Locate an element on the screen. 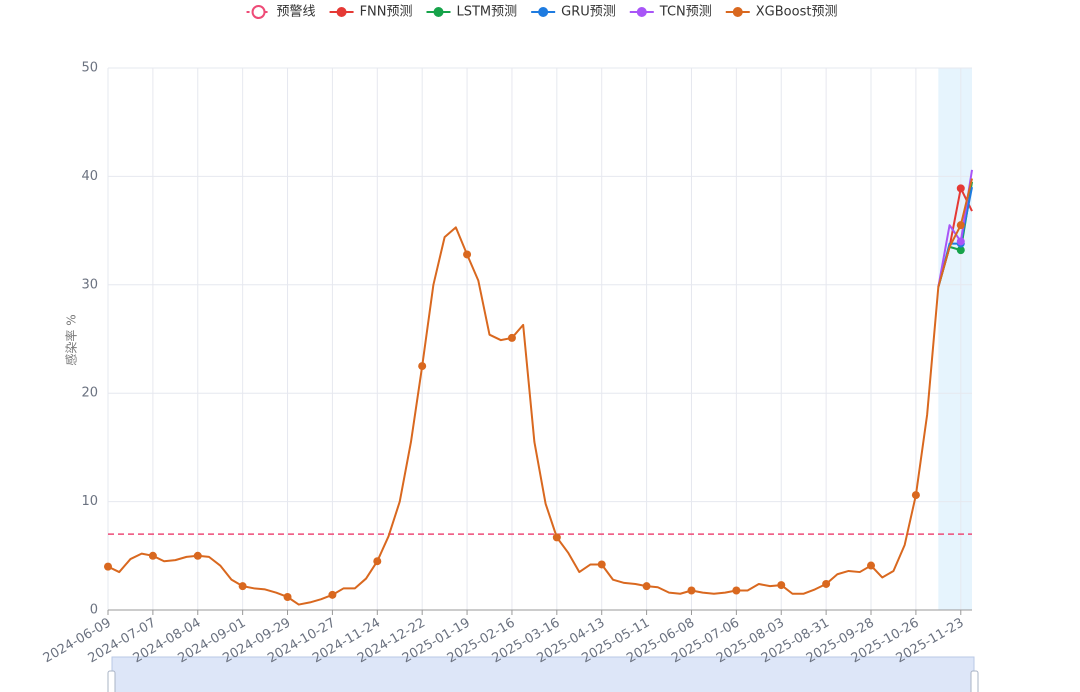 This screenshot has width=1080, height=692. y-tick-label: 40 is located at coordinates (89, 176).